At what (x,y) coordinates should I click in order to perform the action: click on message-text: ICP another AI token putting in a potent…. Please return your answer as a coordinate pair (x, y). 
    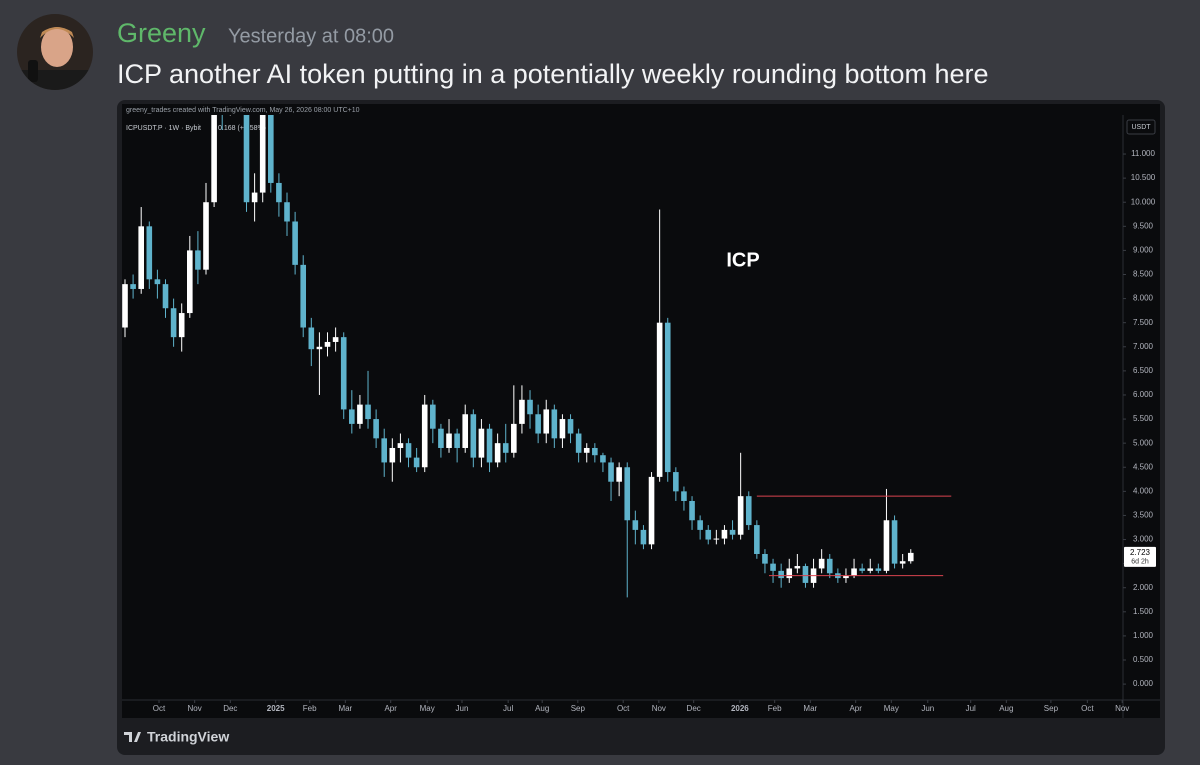
    Looking at the image, I should click on (553, 74).